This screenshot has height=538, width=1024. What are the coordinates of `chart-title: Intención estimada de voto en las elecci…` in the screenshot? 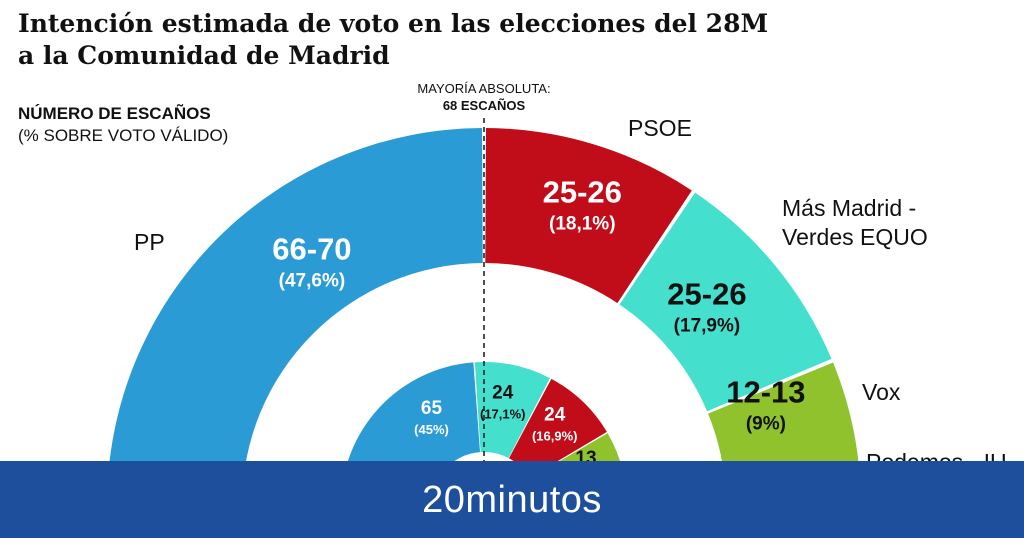 It's located at (398, 40).